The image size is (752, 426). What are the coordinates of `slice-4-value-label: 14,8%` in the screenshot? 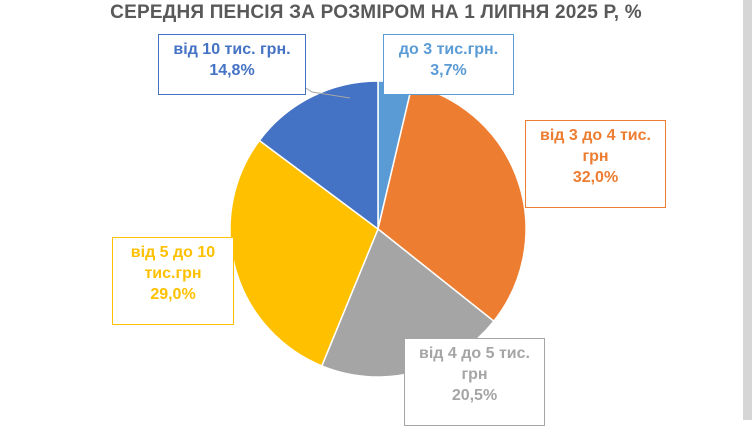 It's located at (232, 70).